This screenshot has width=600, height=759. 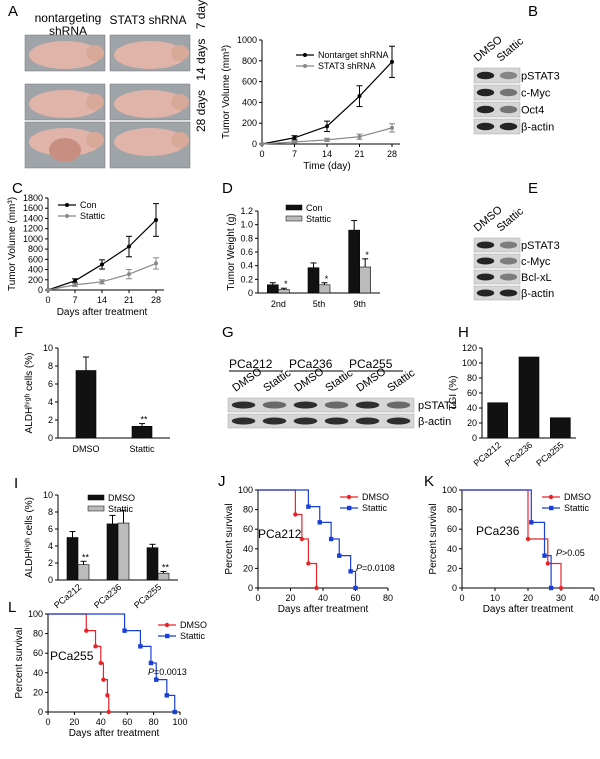 I want to click on y-tick-label: 120, so click(x=469, y=348).